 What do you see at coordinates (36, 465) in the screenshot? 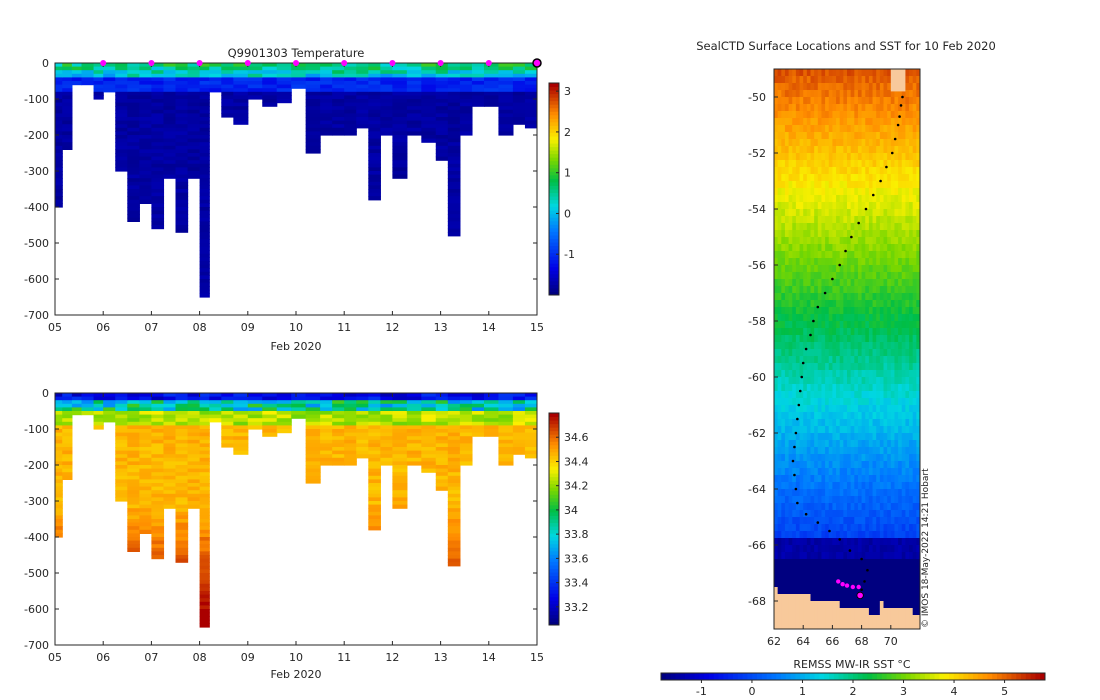
I see `y-tick-label: -200` at bounding box center [36, 465].